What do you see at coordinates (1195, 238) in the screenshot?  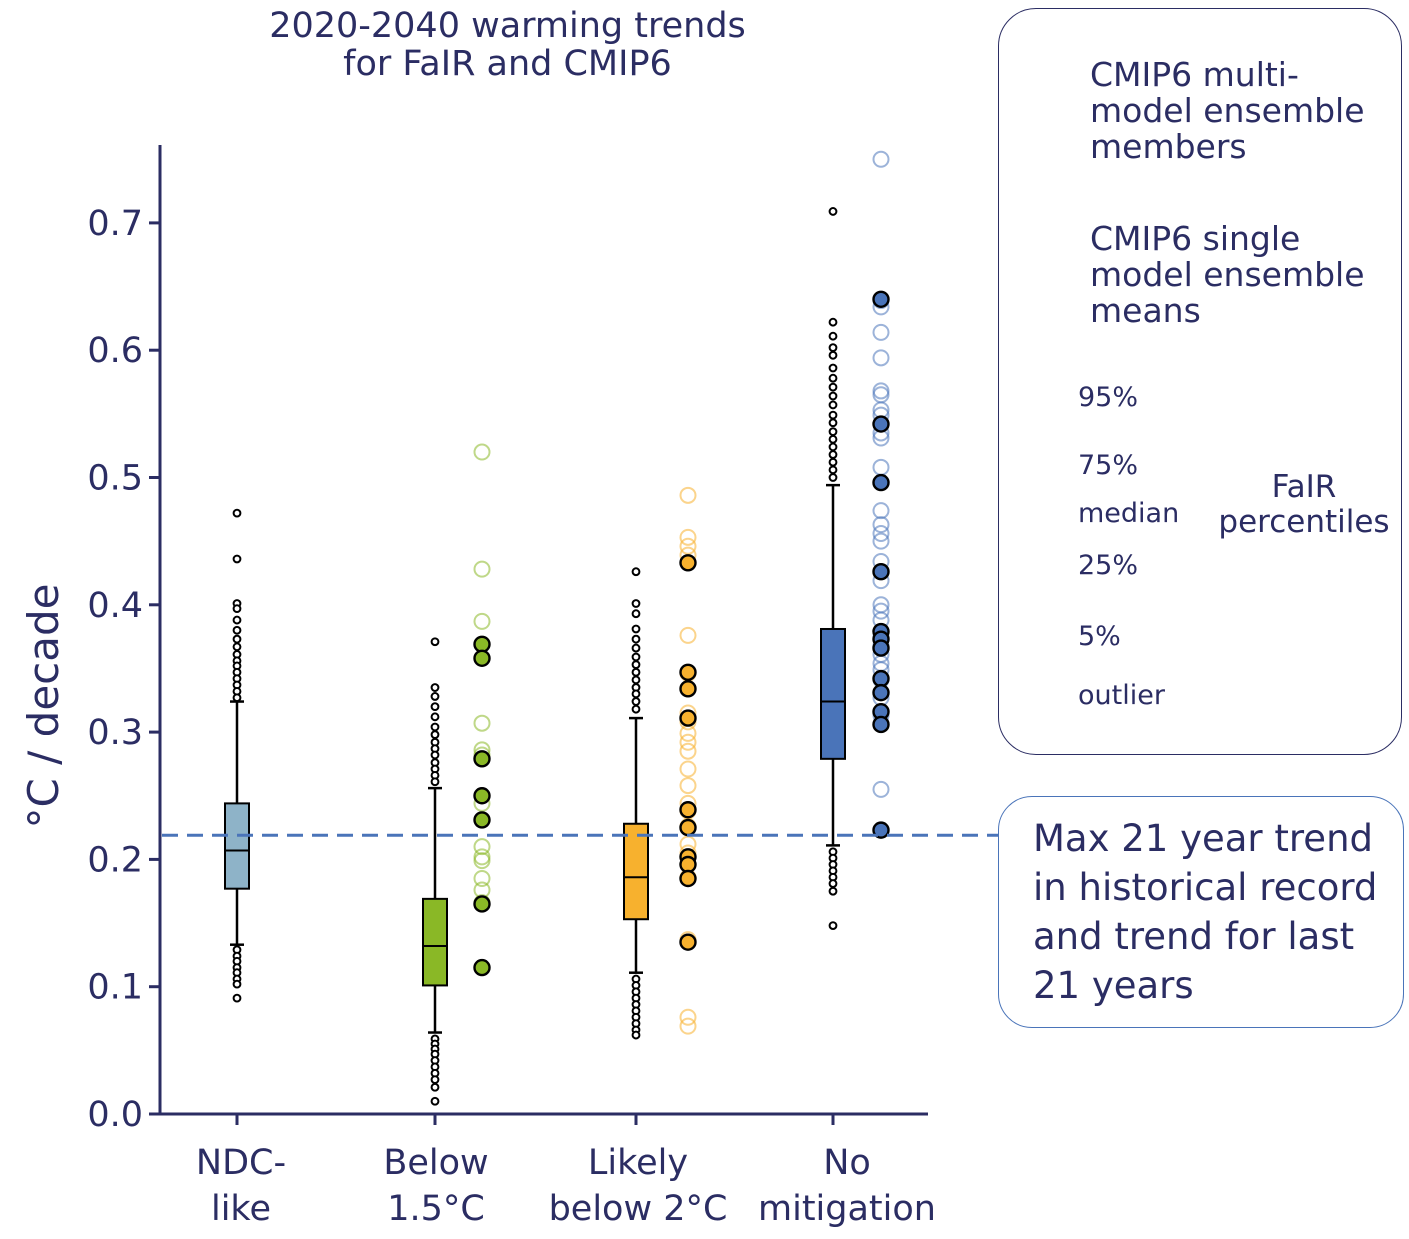 I see `legend-filled-text-1: CMIP6 single` at bounding box center [1195, 238].